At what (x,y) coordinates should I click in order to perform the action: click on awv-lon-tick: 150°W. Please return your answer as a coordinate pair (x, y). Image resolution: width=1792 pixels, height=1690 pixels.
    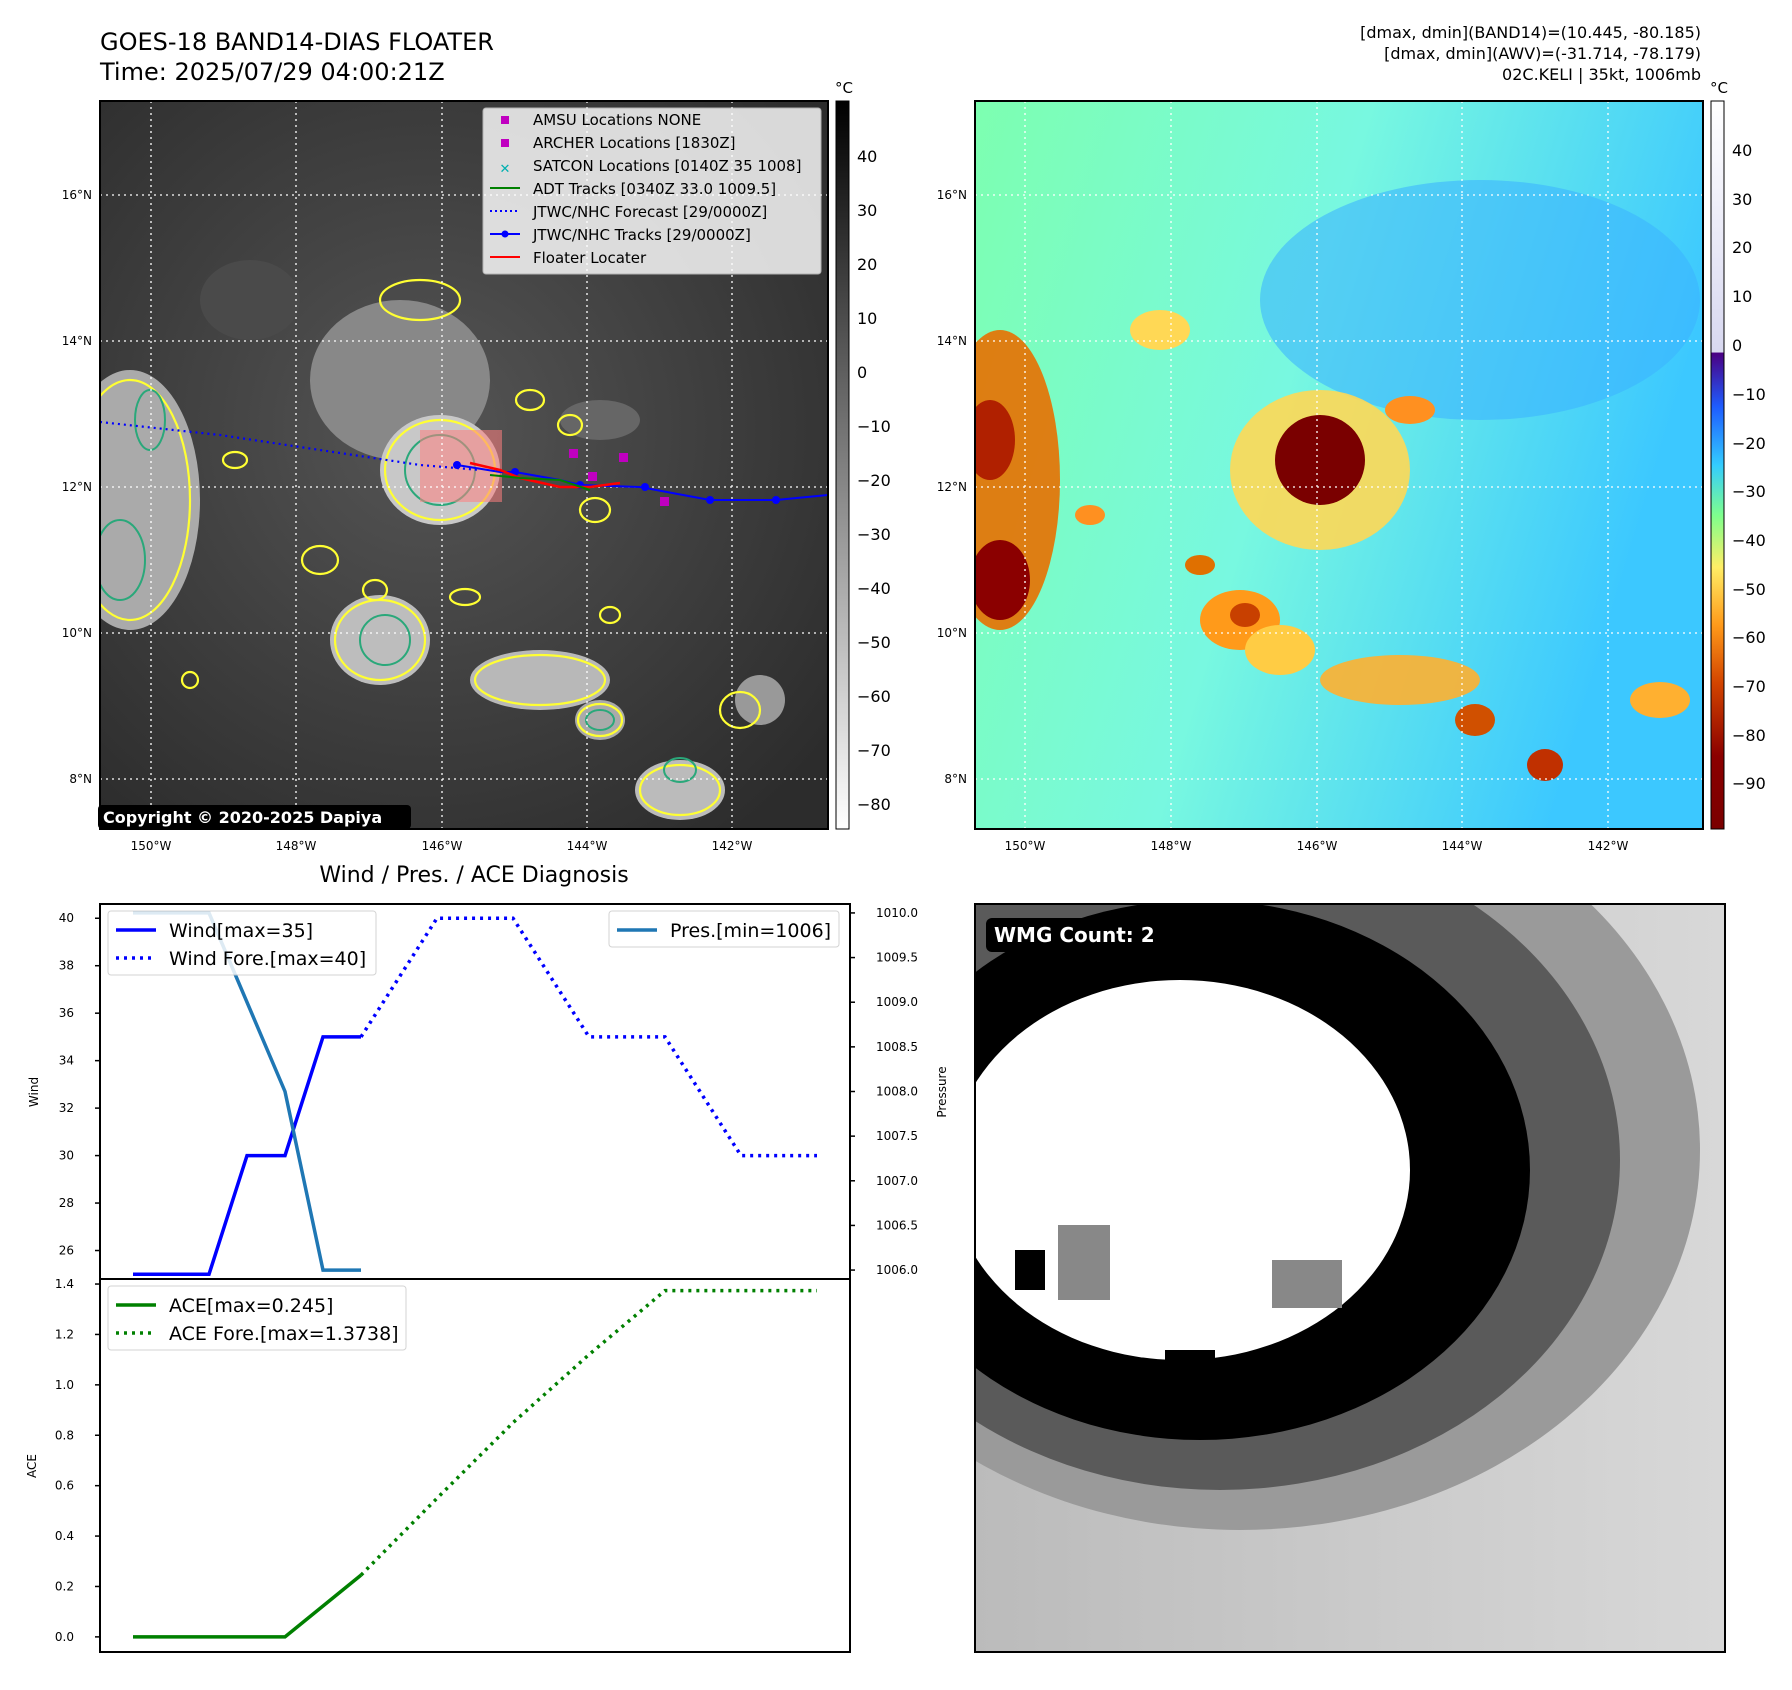
    Looking at the image, I should click on (1025, 846).